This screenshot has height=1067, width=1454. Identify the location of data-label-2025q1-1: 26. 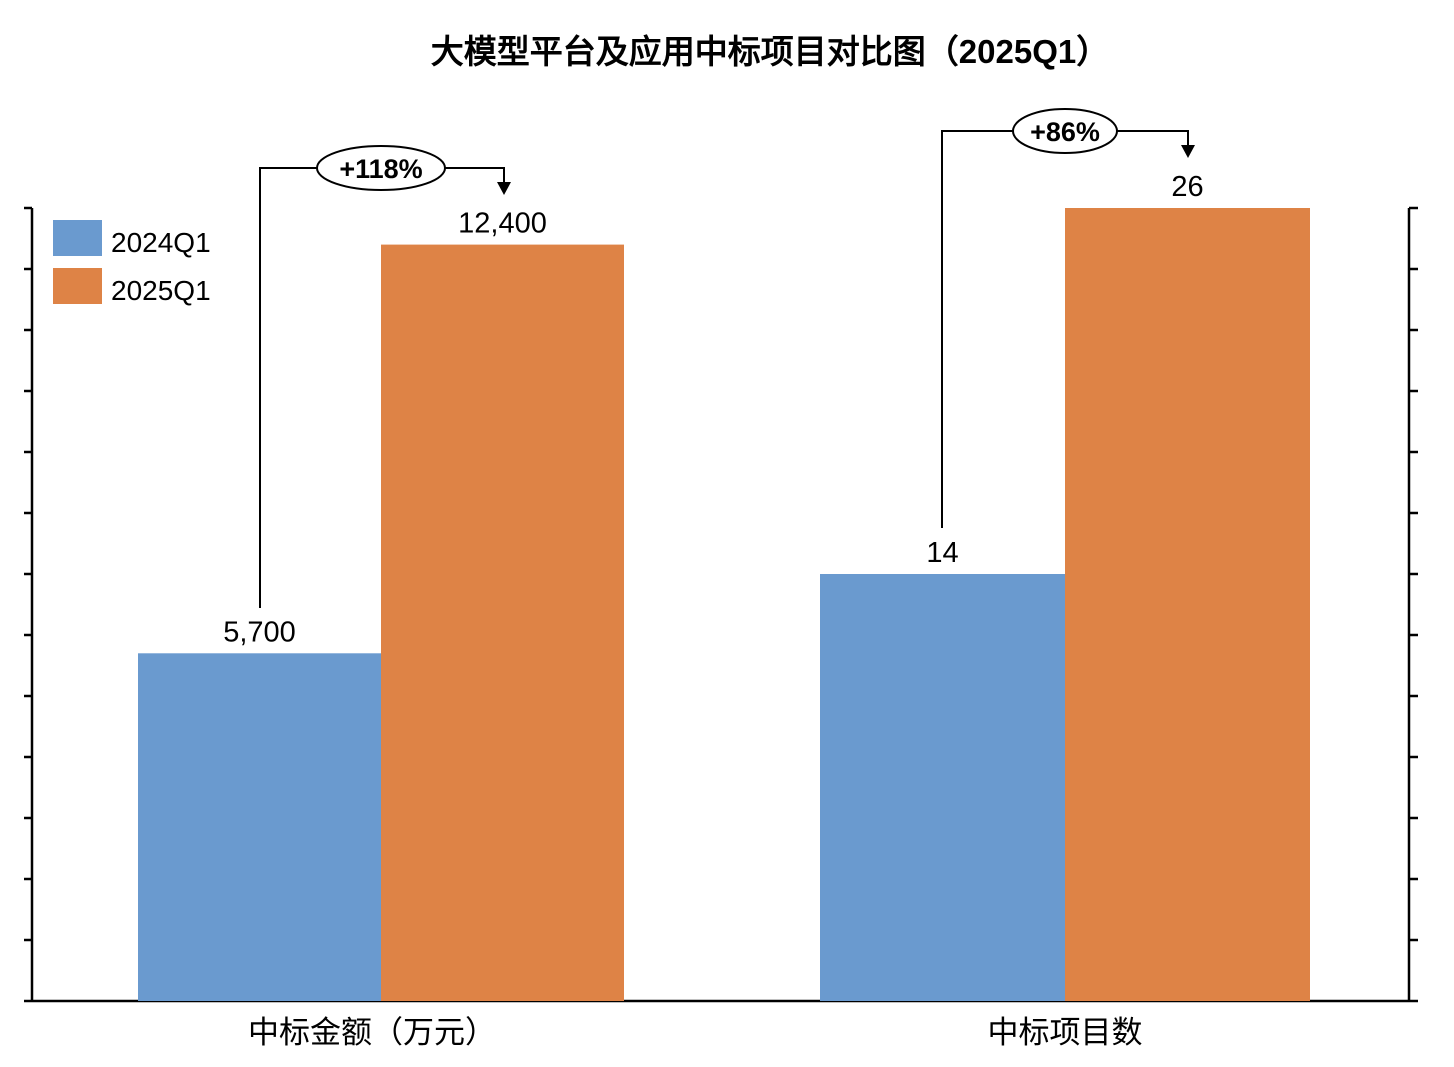
(1187, 187).